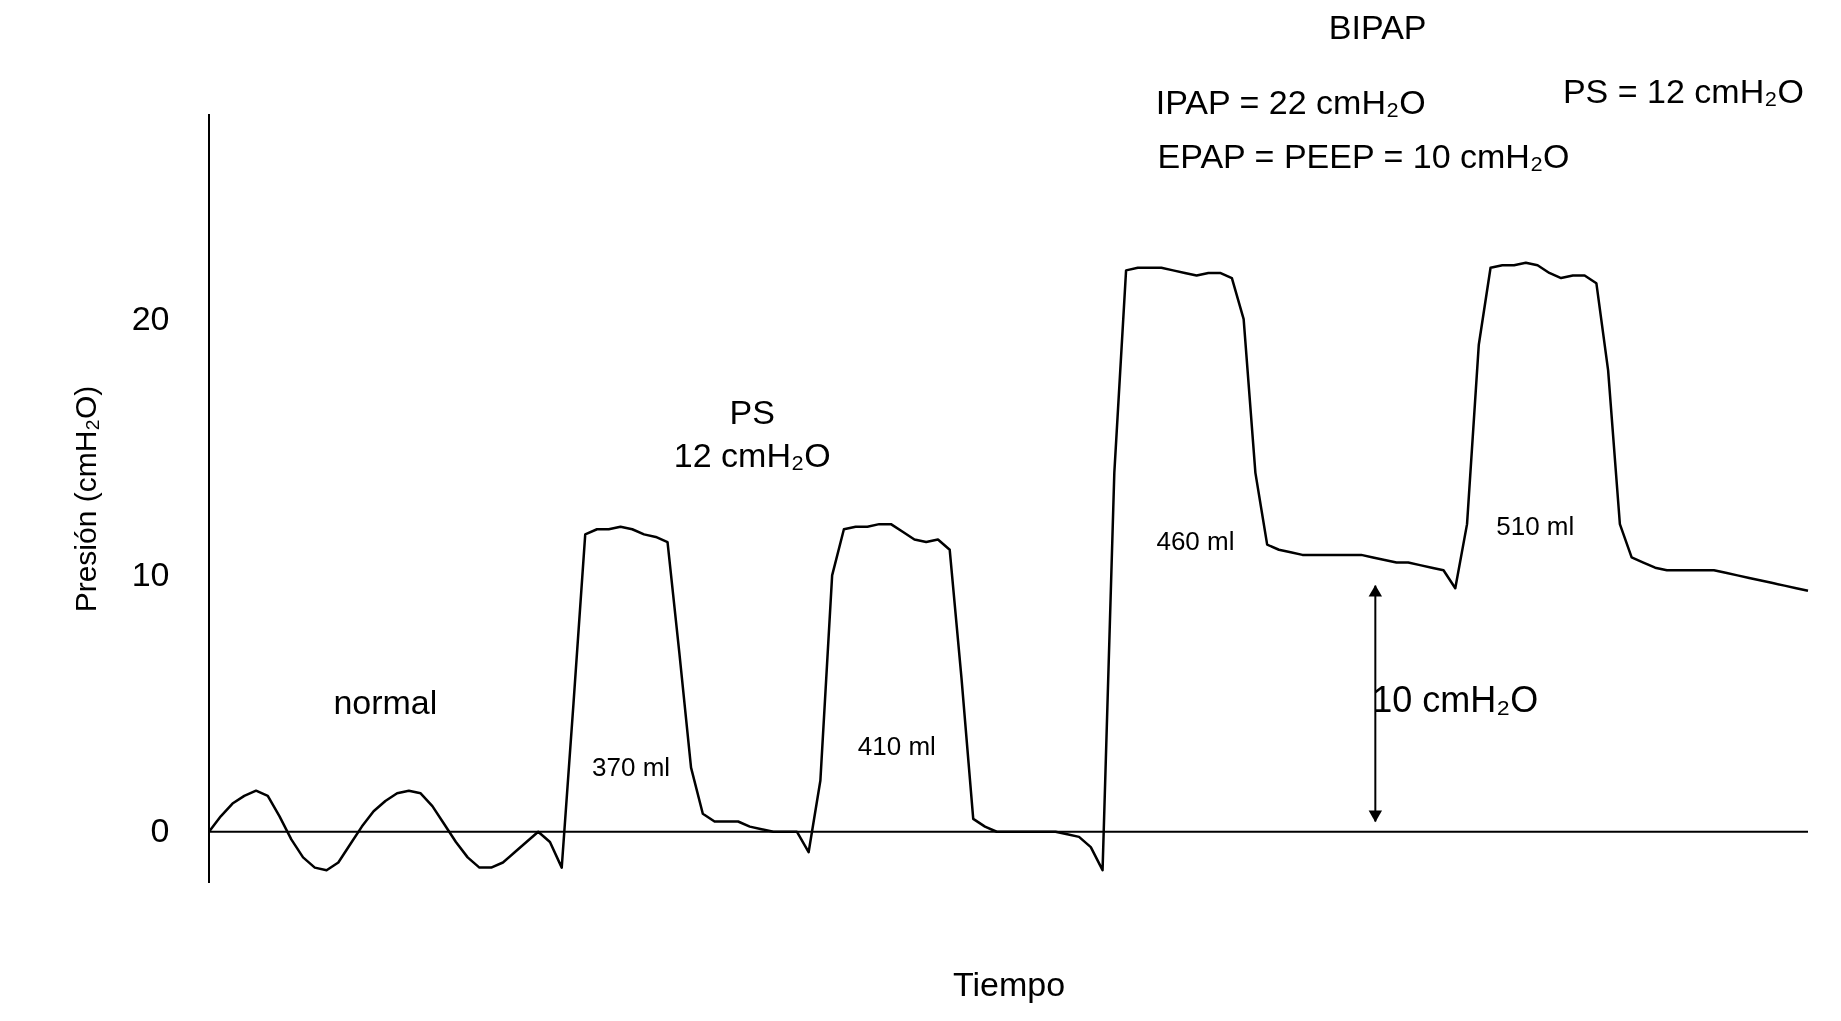  I want to click on annotation: 12 cmH₂O, so click(752, 455).